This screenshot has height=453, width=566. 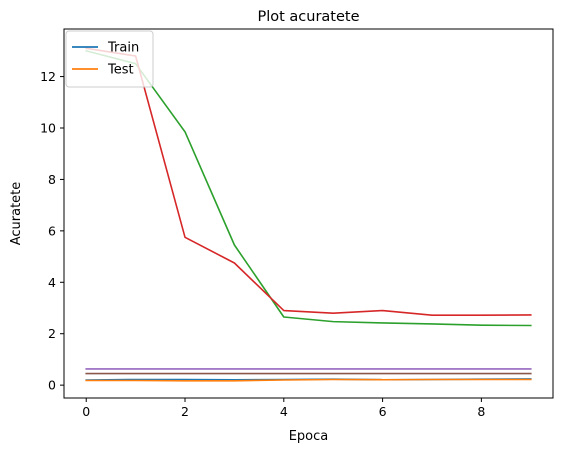 What do you see at coordinates (52, 333) in the screenshot?
I see `y-tick-label: 2` at bounding box center [52, 333].